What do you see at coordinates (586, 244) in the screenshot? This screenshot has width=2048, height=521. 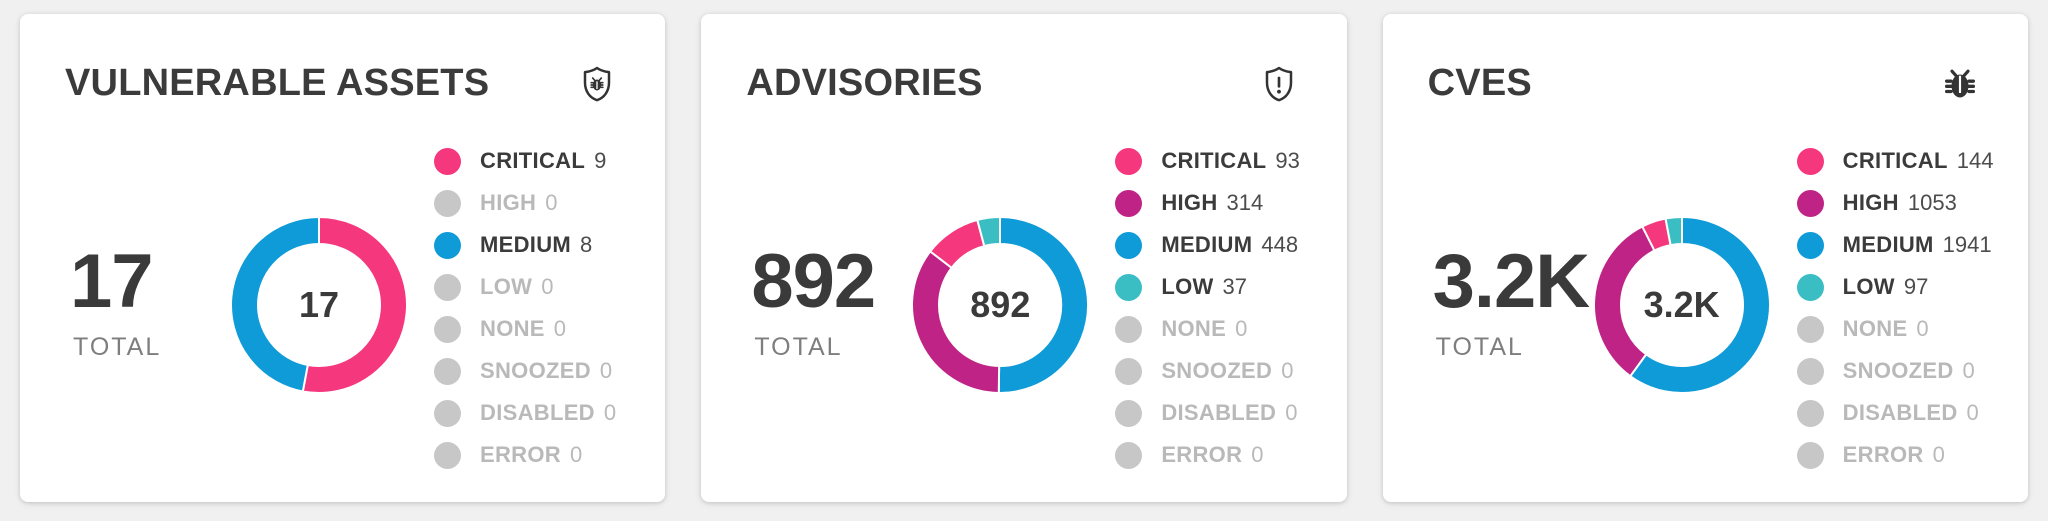 I see `severity-value: 8` at bounding box center [586, 244].